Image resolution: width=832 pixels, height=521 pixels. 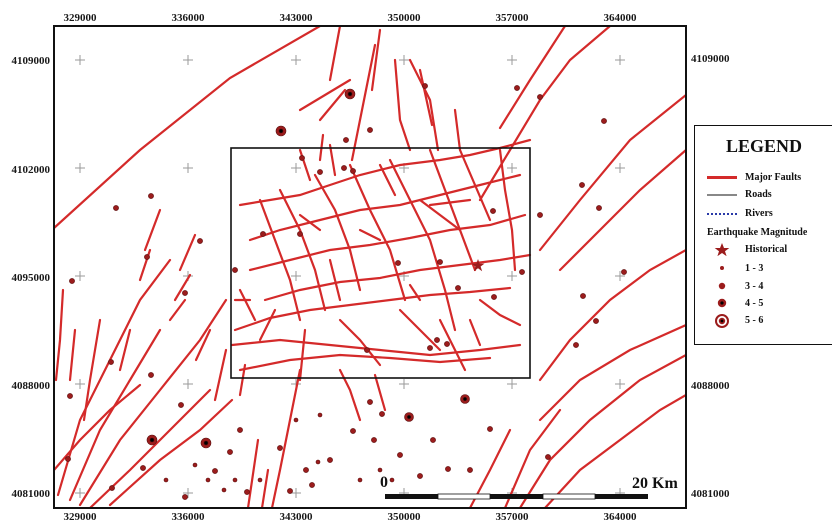 I want to click on historical-star, so click(x=478, y=265).